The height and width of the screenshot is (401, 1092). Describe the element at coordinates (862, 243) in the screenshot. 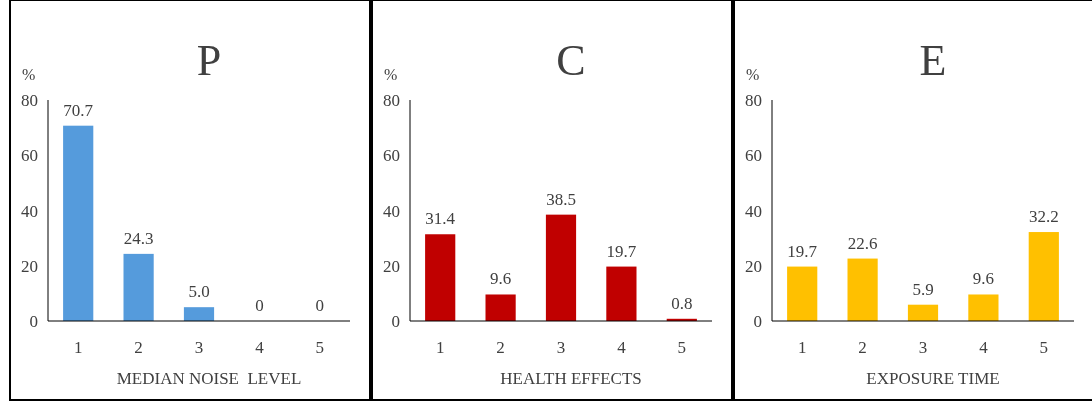

I see `data-label: 22.6` at that location.